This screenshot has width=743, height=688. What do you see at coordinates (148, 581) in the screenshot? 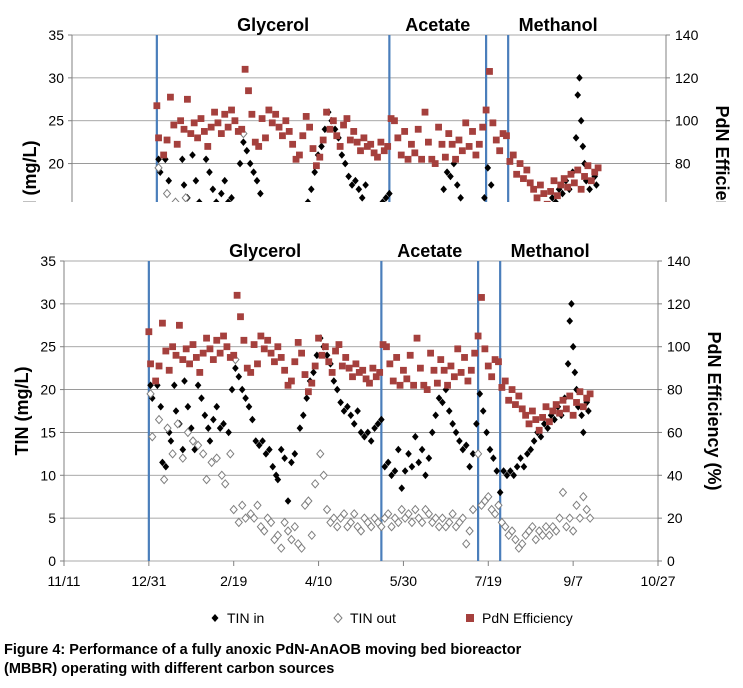
I see `x-tick-label: 12/31` at bounding box center [148, 581].